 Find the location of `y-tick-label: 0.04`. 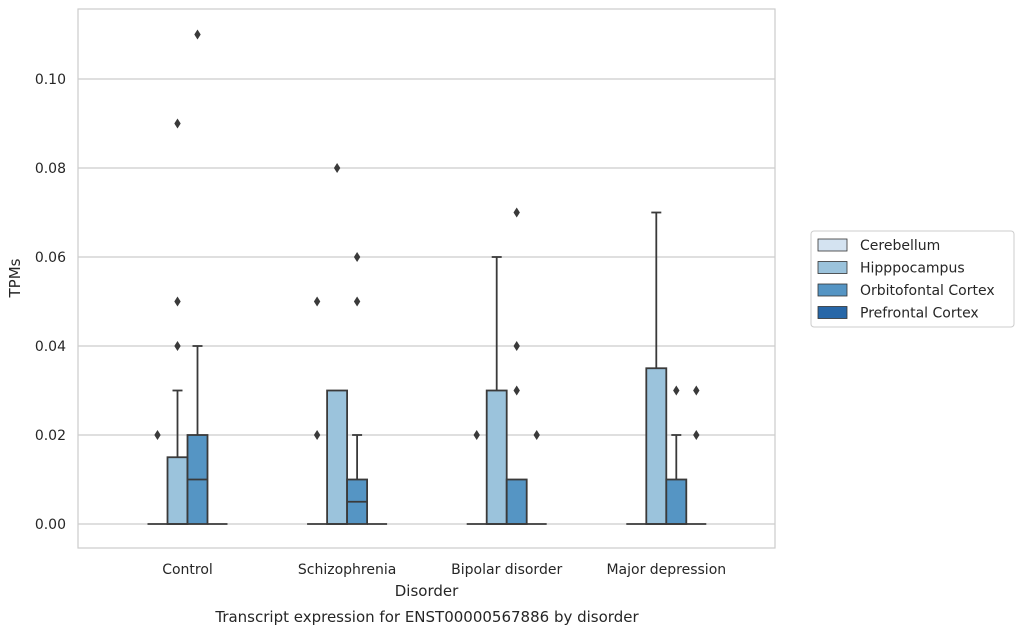

y-tick-label: 0.04 is located at coordinates (50, 347).